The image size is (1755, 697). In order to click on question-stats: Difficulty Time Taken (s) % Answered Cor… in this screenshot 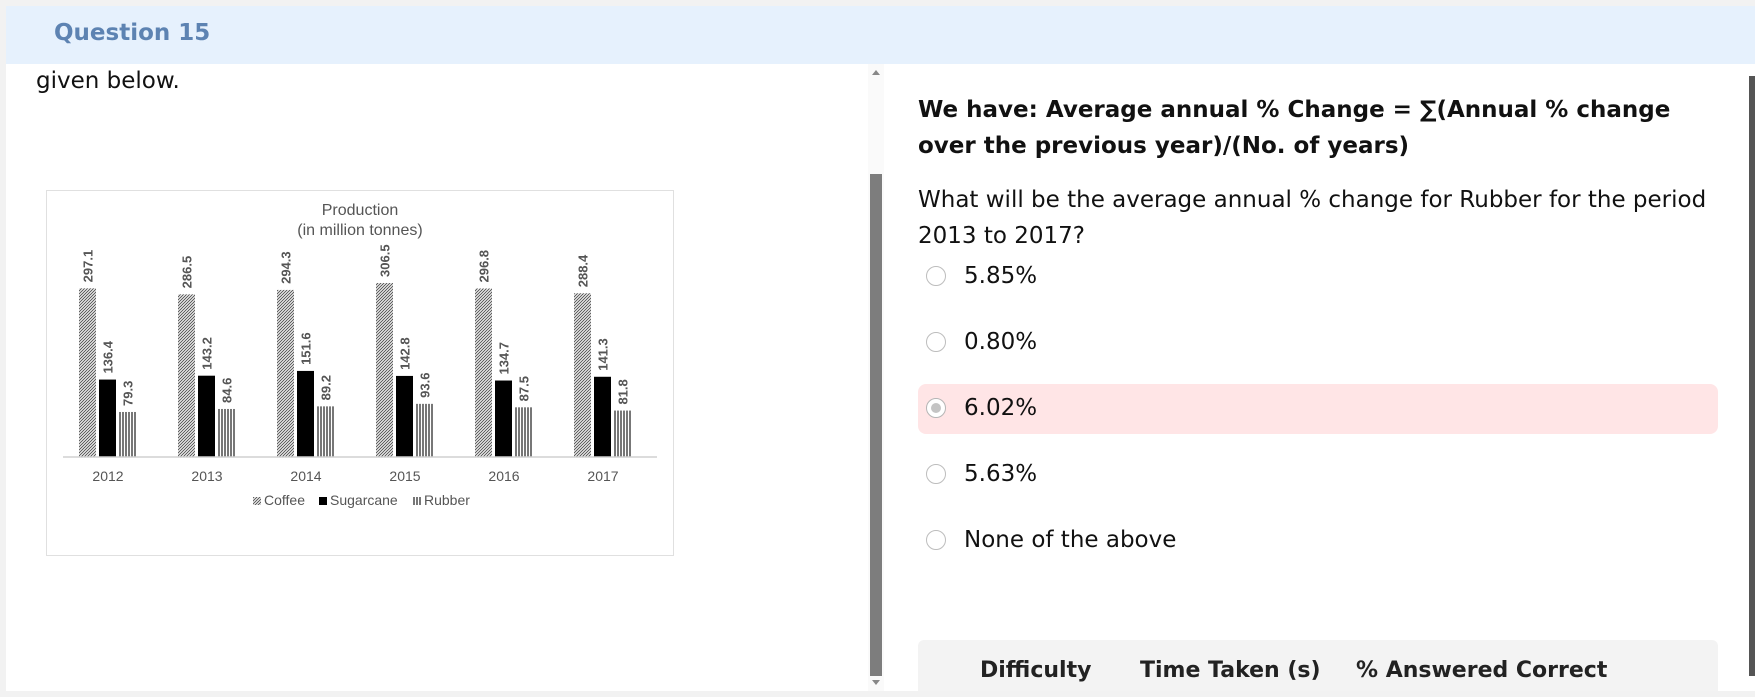, I will do `click(1318, 665)`.